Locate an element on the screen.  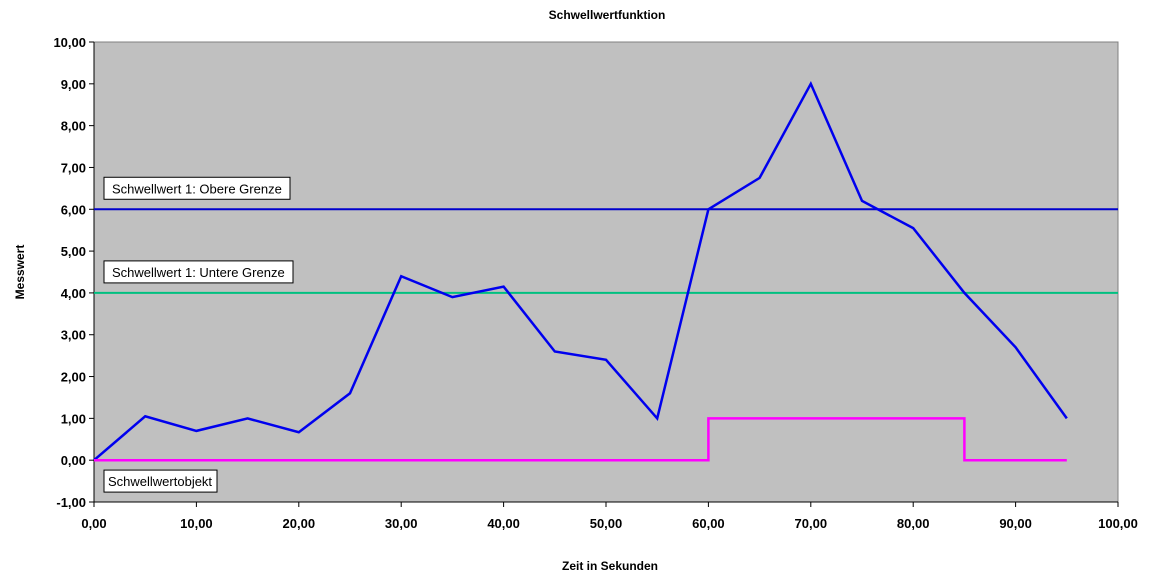
y-tick-label: 9,00 is located at coordinates (73, 84).